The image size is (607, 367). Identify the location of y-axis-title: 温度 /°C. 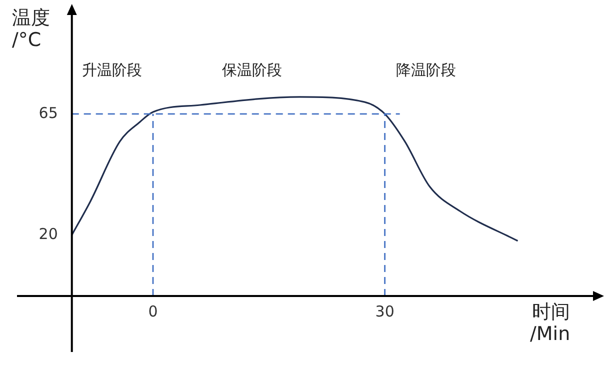
(31, 29).